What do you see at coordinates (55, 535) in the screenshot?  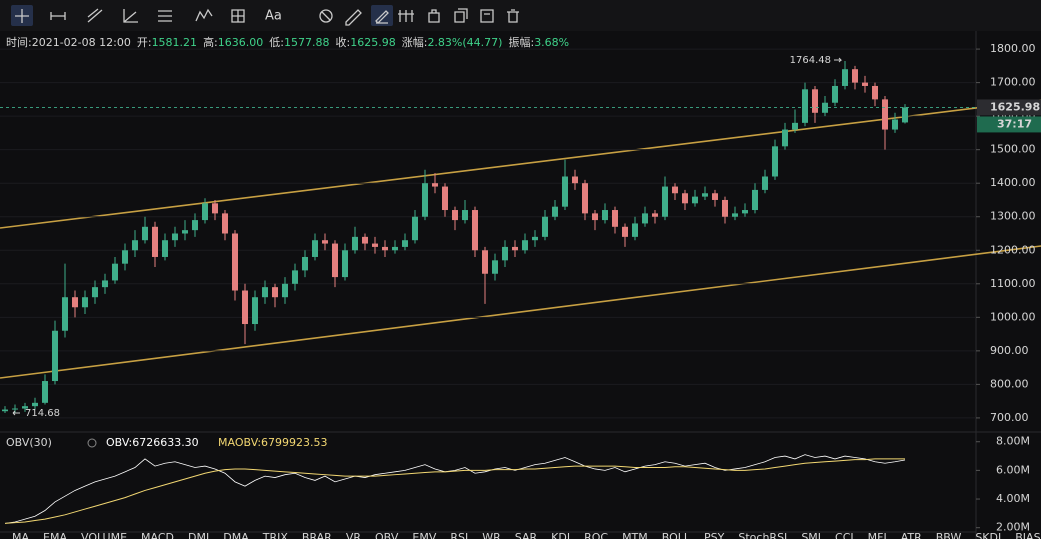 I see `indicator-tab: EMA` at bounding box center [55, 535].